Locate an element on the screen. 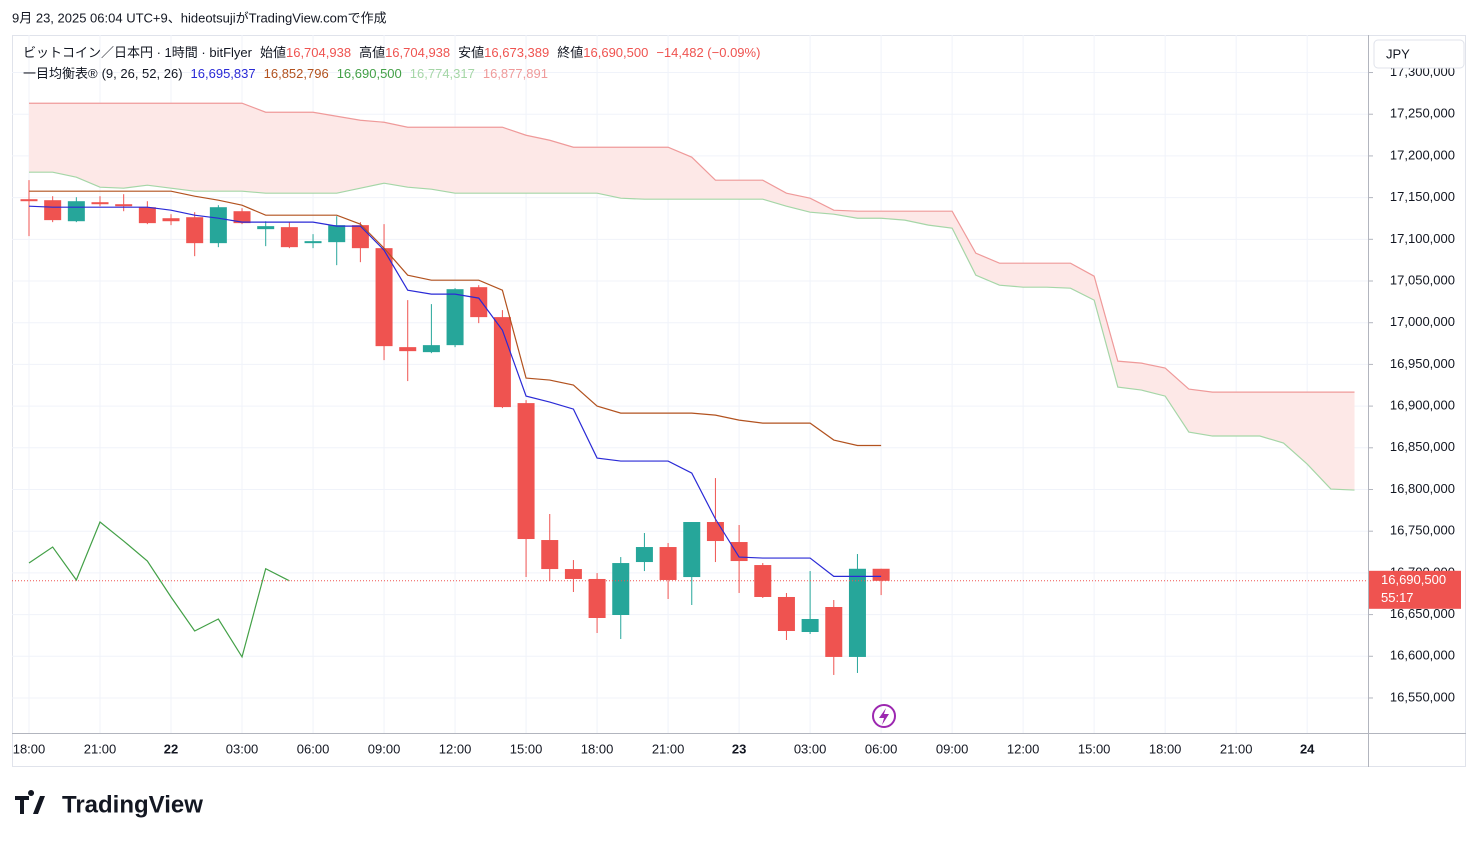 This screenshot has height=843, width=1479. indicator-params: (9, 26, 52, 26) is located at coordinates (142, 73).